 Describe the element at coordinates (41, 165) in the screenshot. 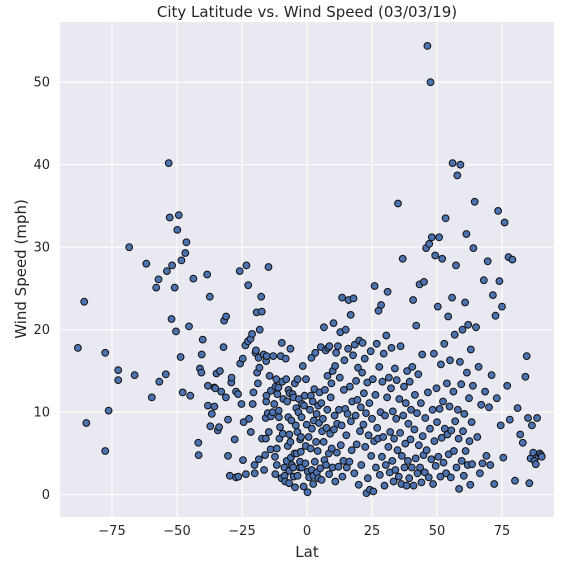

I see `y-tick-label: 40` at that location.